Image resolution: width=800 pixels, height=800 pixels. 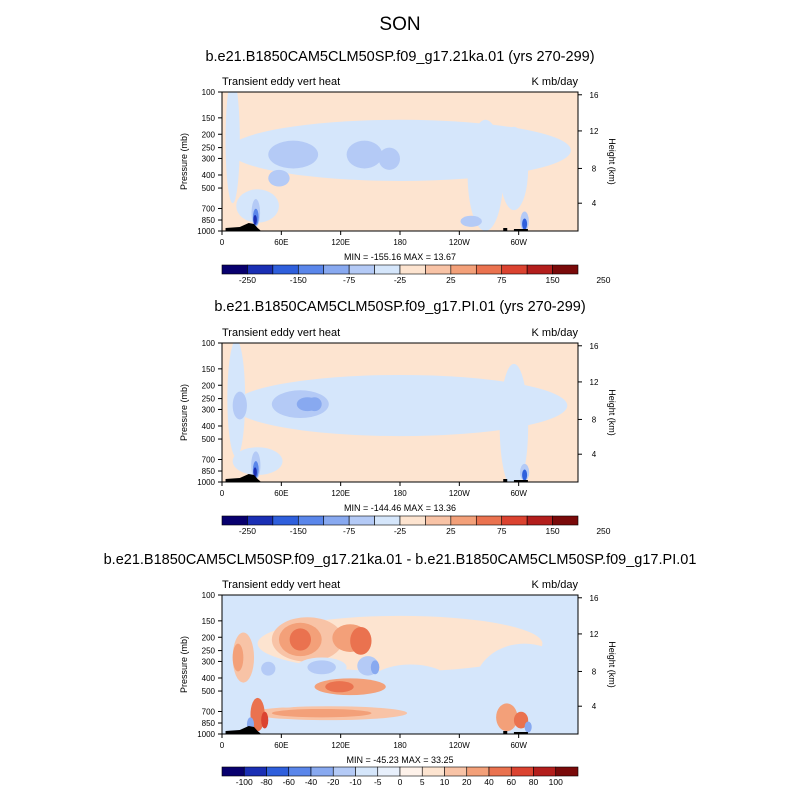 I want to click on colorbar-label: -60, so click(x=289, y=782).